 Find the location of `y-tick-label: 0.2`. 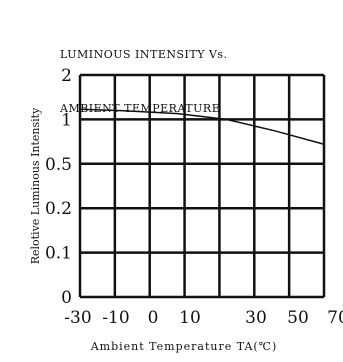

y-tick-label: 0.2 is located at coordinates (58, 209).